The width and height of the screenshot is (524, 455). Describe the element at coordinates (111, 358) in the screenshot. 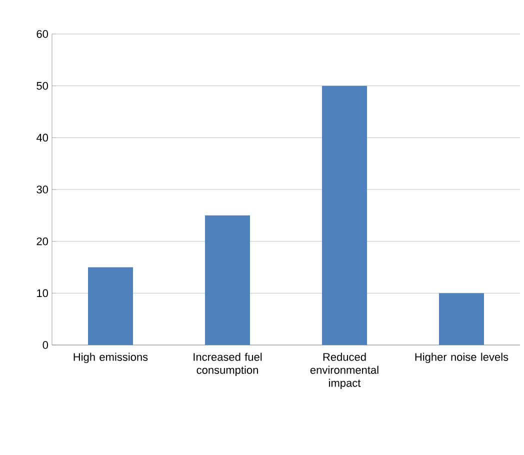

I see `x-tick-label: High emissions` at that location.